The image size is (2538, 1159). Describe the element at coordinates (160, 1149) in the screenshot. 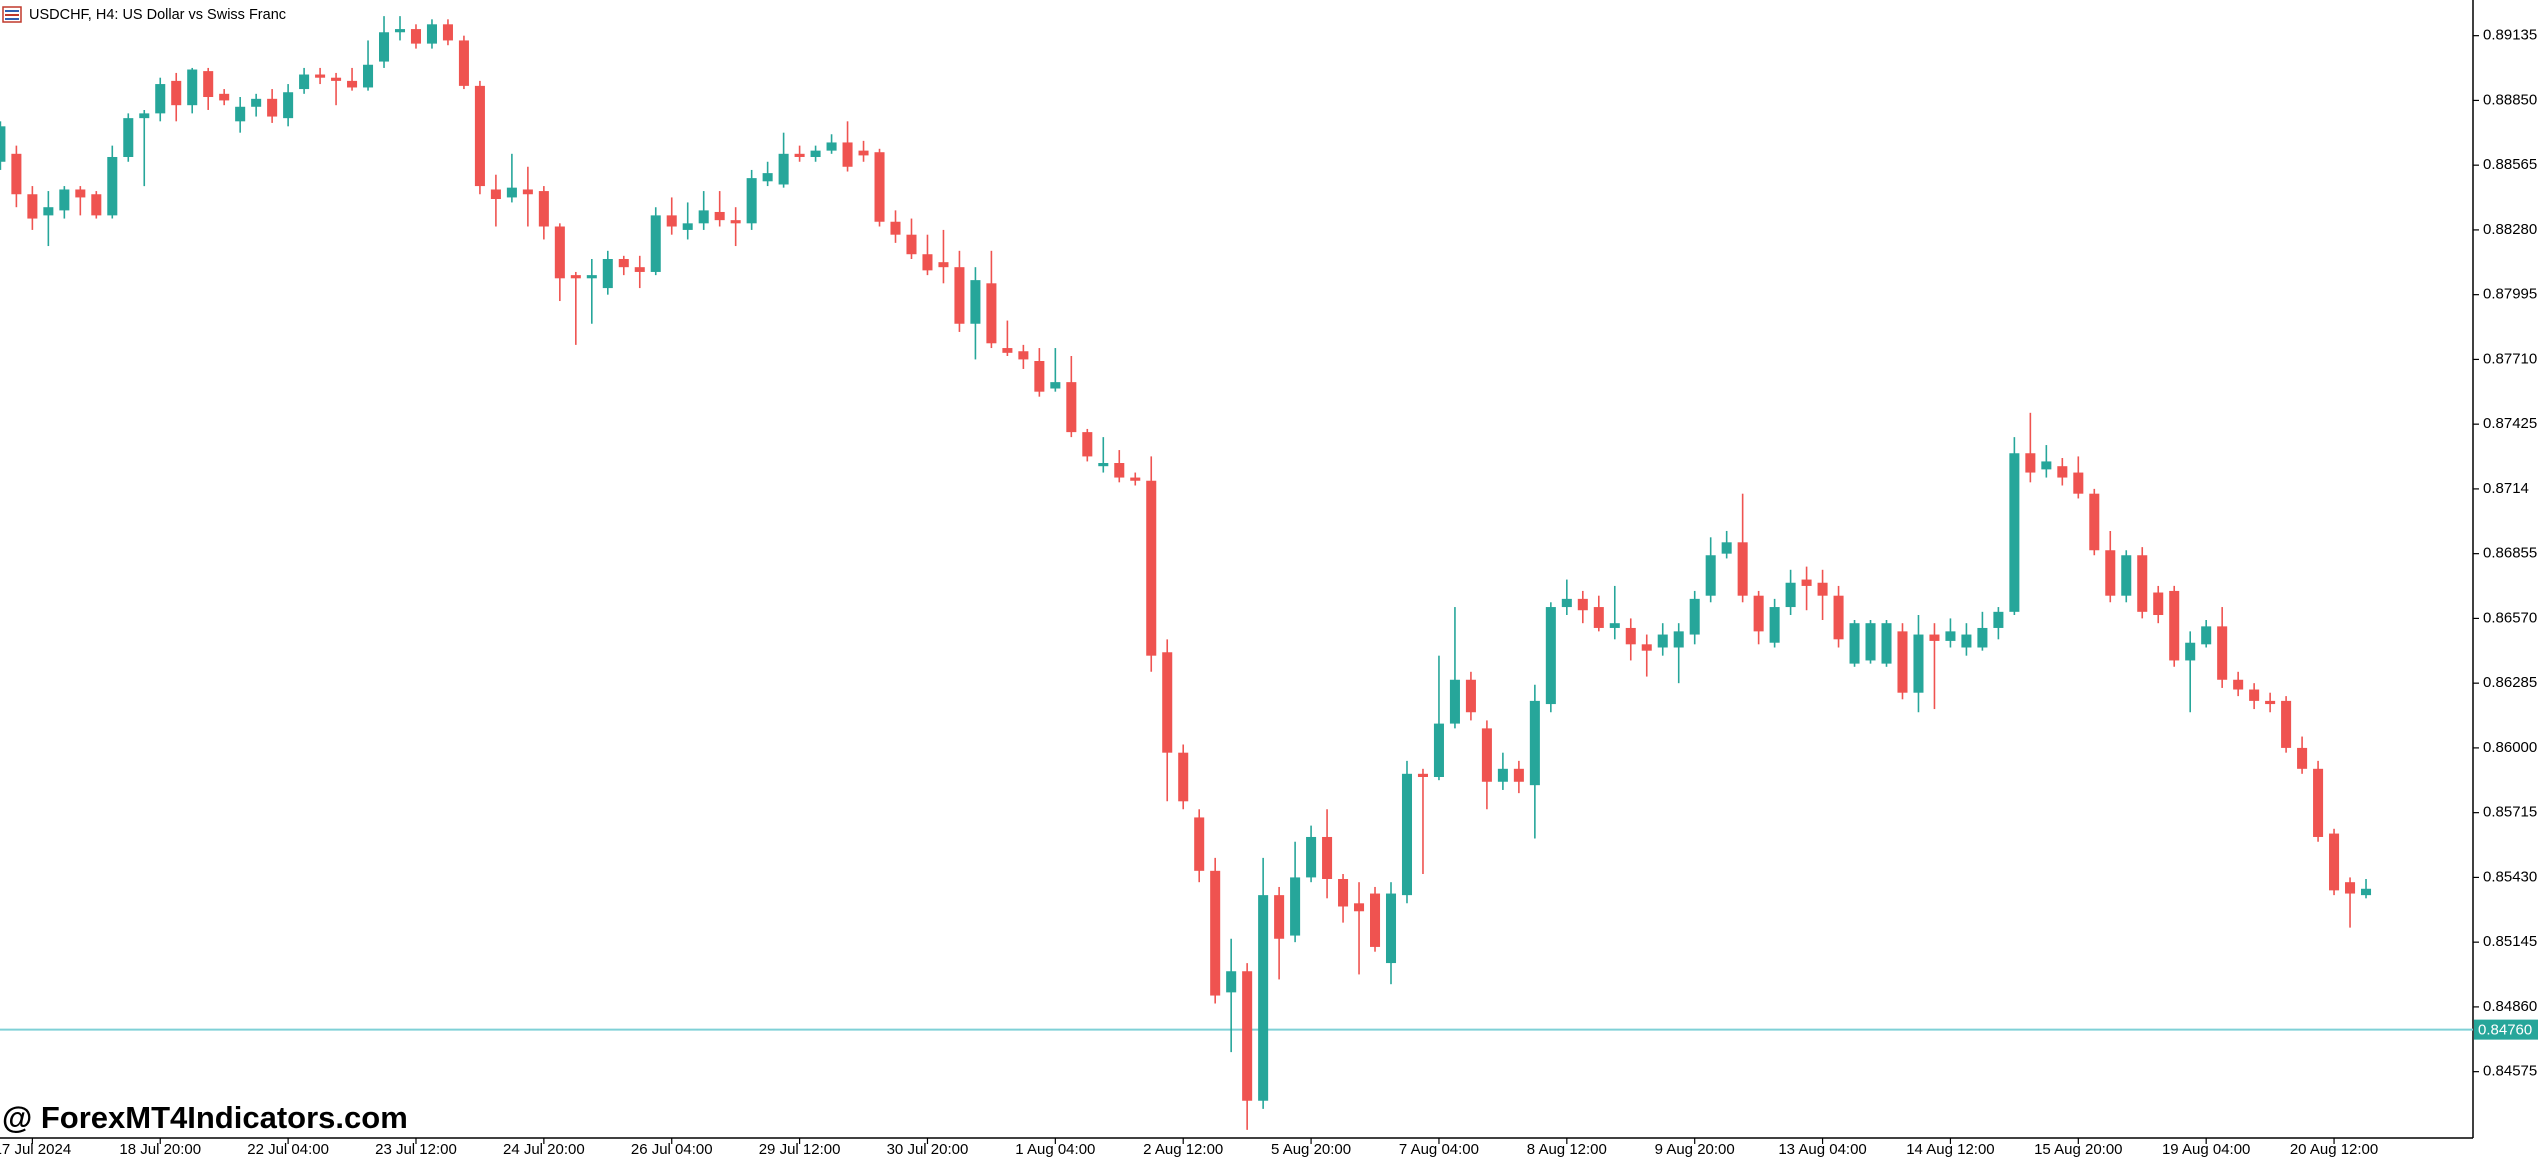

I see `x-tick-label: 18 Jul 20:00` at that location.